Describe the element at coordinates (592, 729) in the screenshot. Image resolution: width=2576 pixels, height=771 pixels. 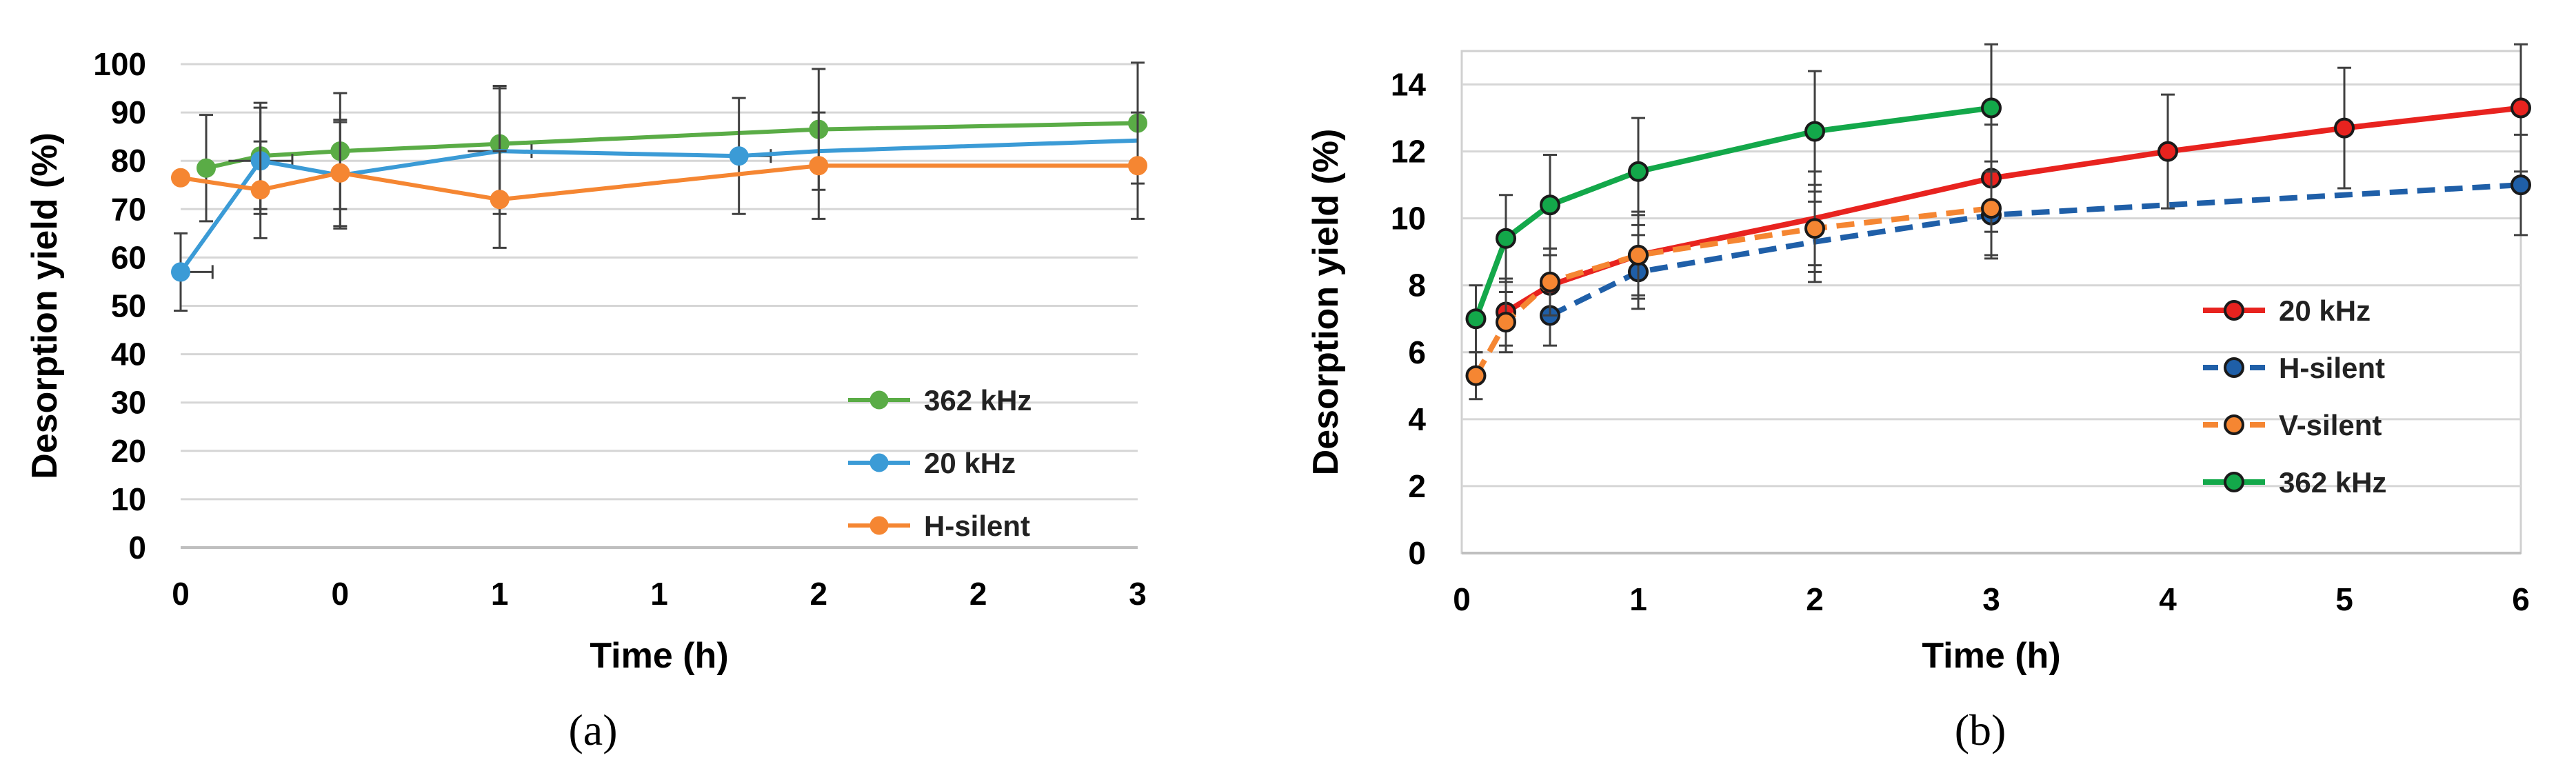
I see `chart-a-caption: (a)` at that location.